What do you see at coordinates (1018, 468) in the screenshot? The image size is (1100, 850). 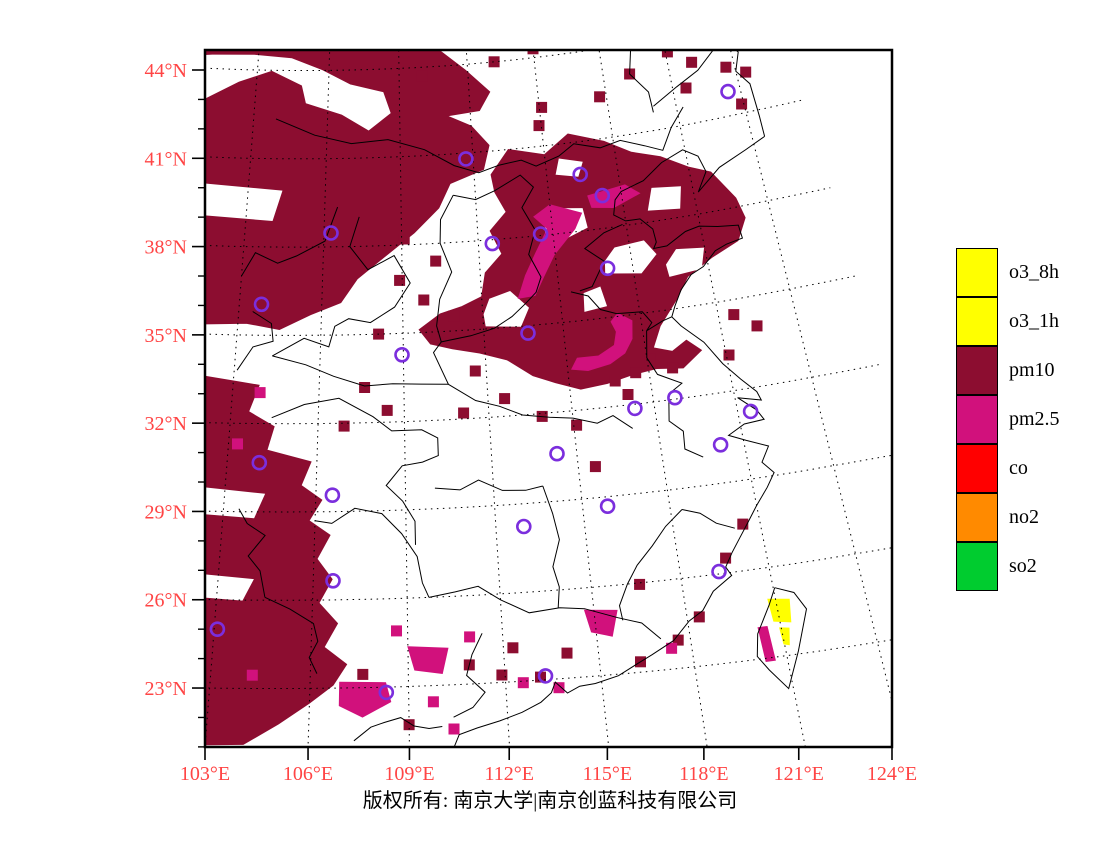 I see `legend-label: co` at bounding box center [1018, 468].